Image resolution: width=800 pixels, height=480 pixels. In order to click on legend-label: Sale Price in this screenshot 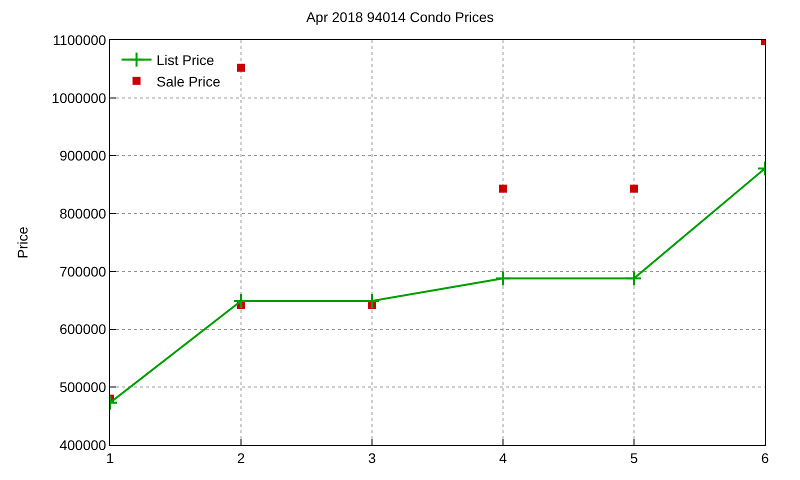, I will do `click(188, 81)`.